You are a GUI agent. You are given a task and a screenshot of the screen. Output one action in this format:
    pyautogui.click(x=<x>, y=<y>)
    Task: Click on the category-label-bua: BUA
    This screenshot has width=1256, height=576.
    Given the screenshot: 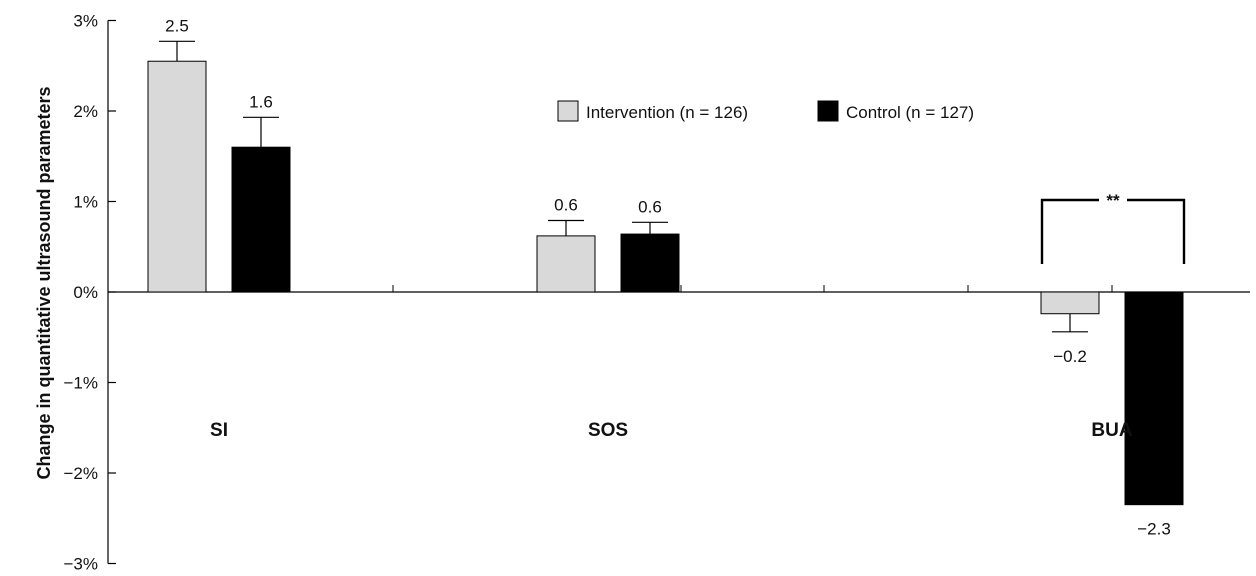 What is the action you would take?
    pyautogui.click(x=1111, y=430)
    